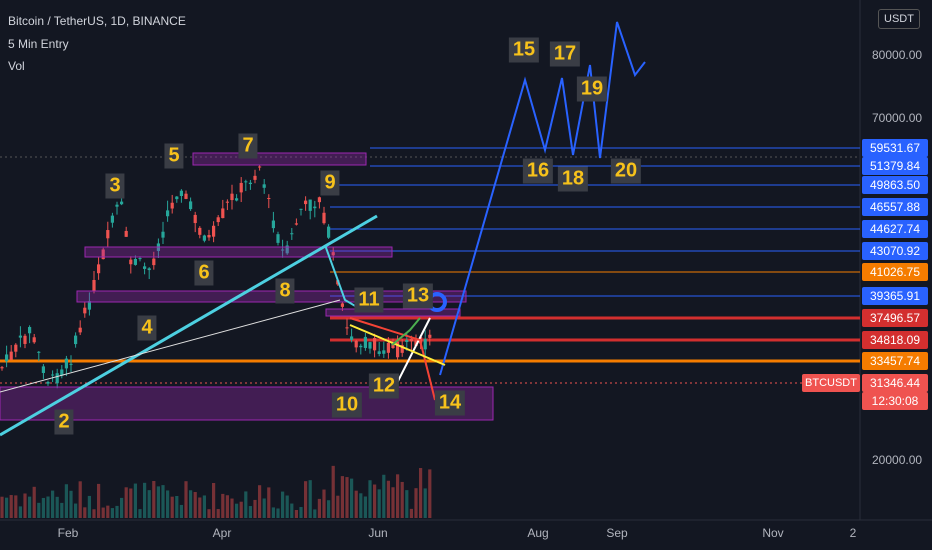  What do you see at coordinates (895, 361) in the screenshot?
I see `price-tag: 33457.74` at bounding box center [895, 361].